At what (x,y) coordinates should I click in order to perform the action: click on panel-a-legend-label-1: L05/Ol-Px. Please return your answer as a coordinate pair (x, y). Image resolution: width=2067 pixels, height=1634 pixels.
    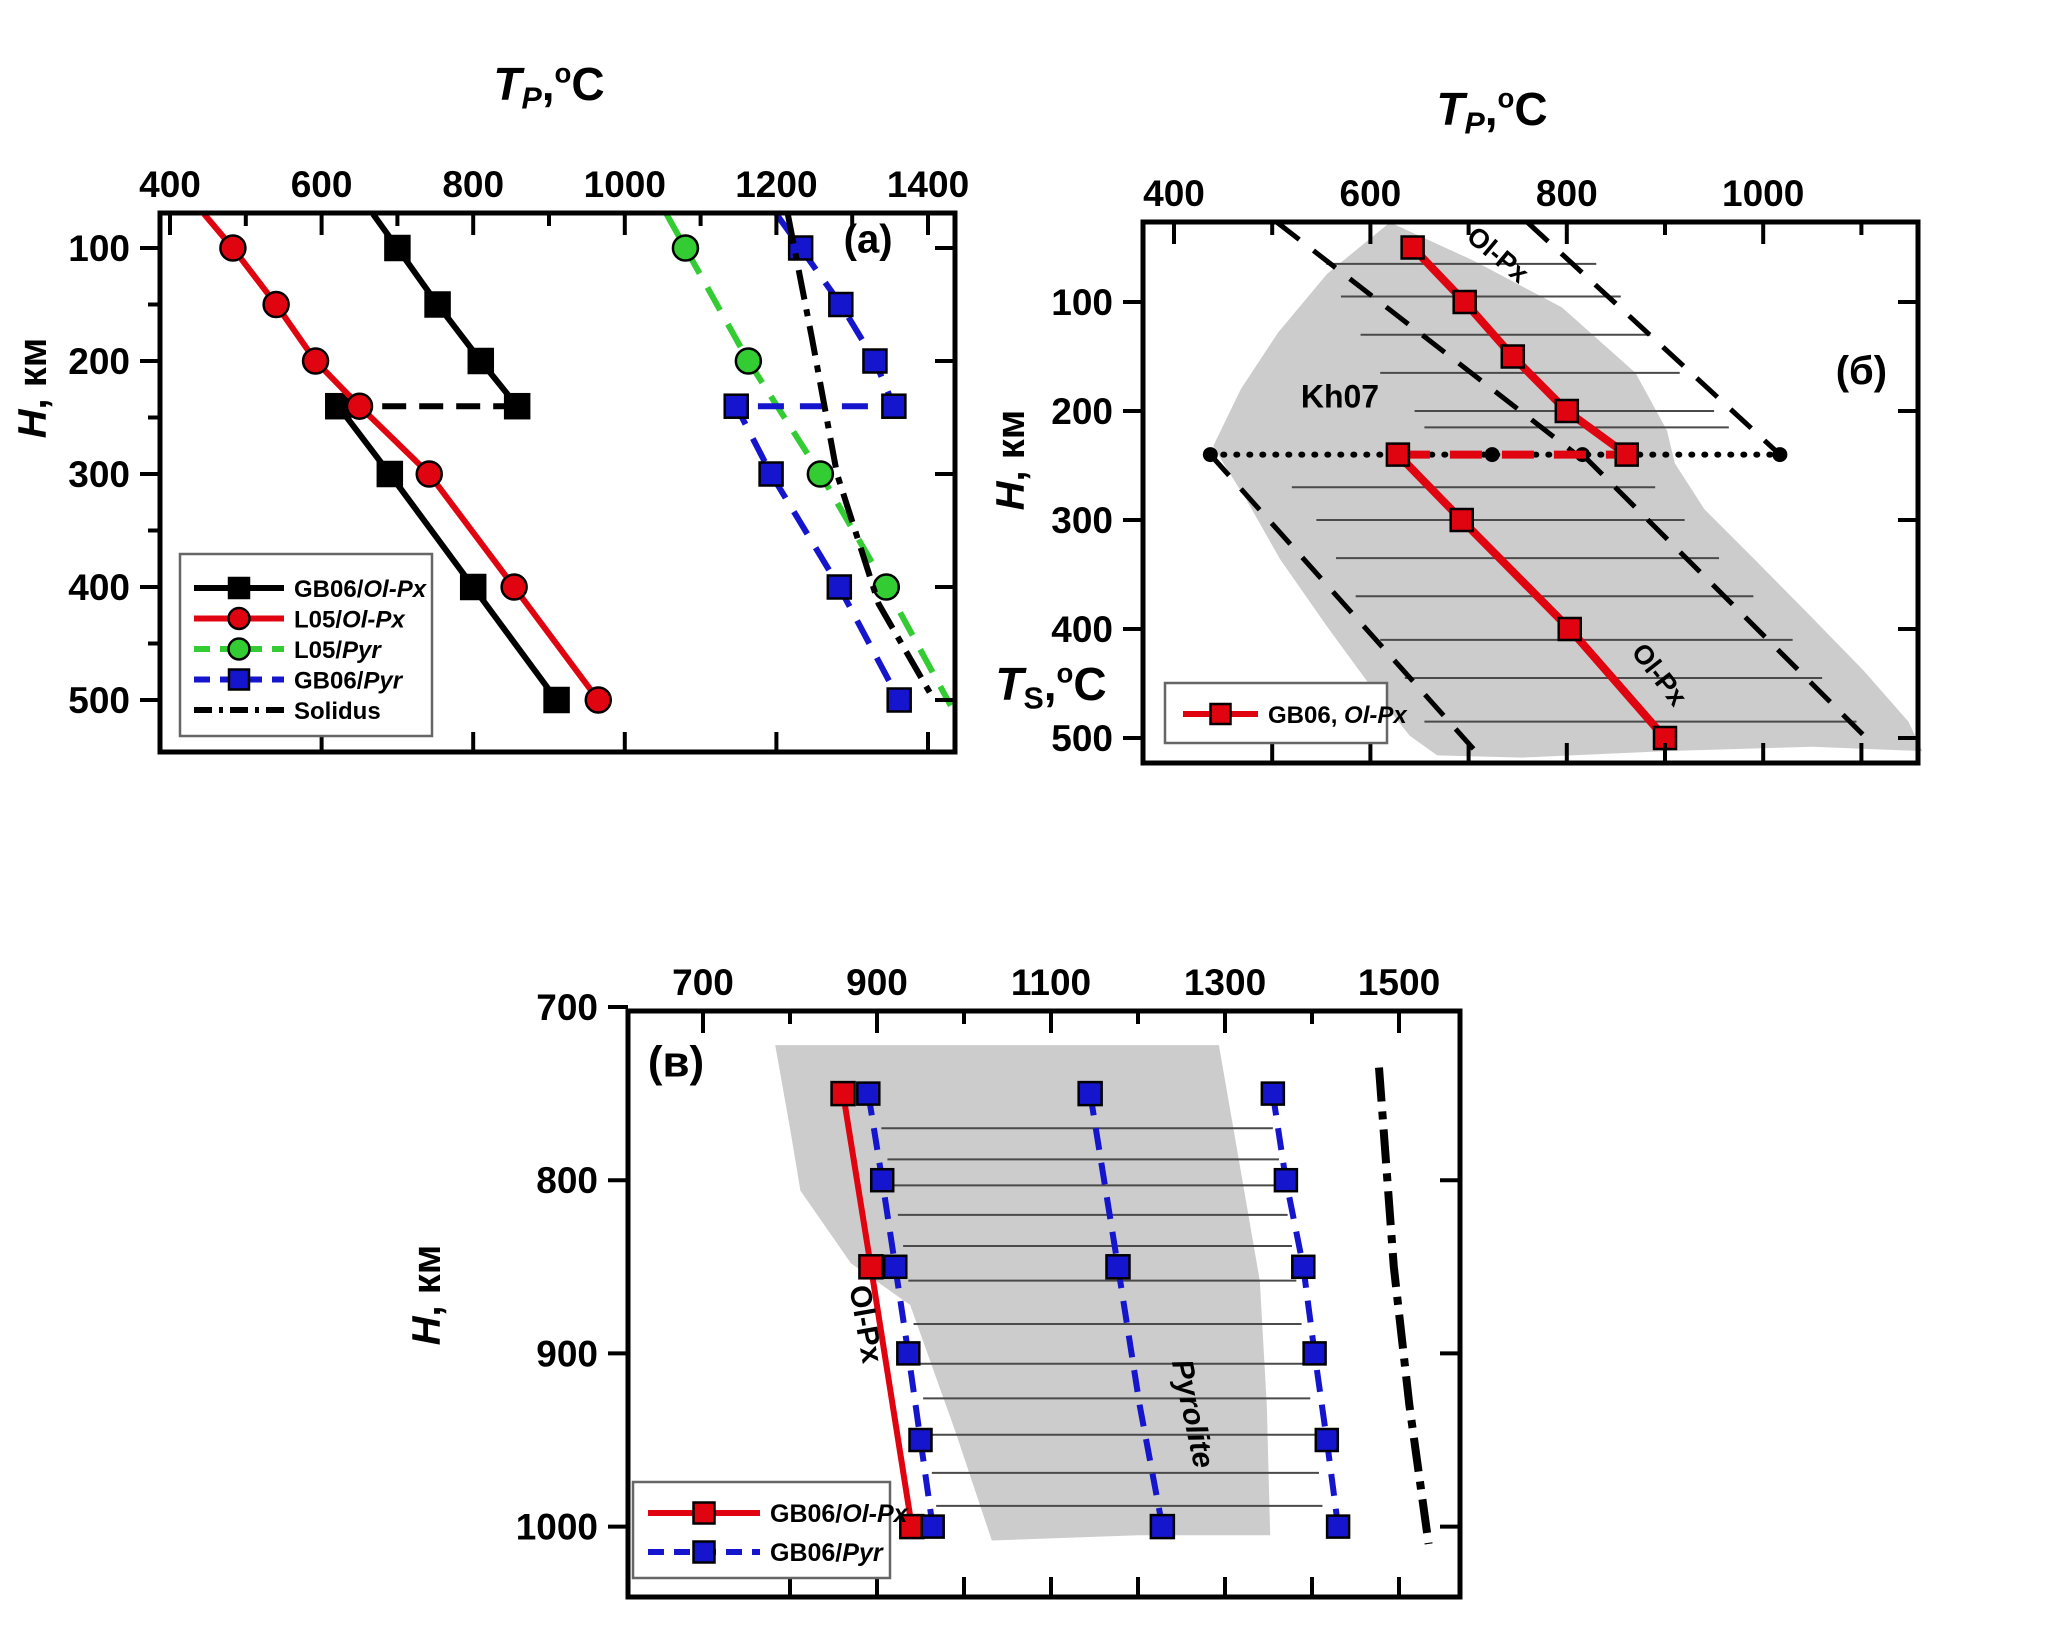
    Looking at the image, I should click on (350, 620).